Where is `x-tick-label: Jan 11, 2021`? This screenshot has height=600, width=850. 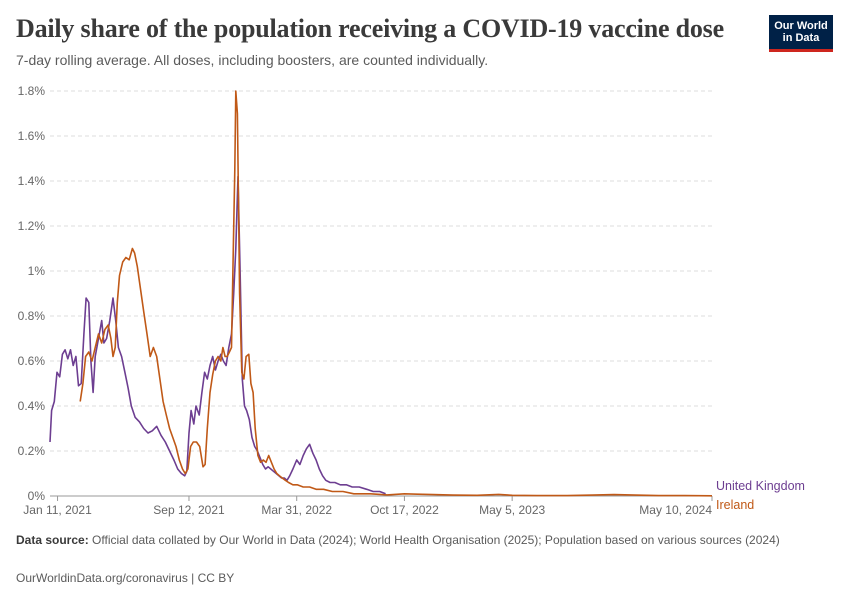 x-tick-label: Jan 11, 2021 is located at coordinates (57, 510).